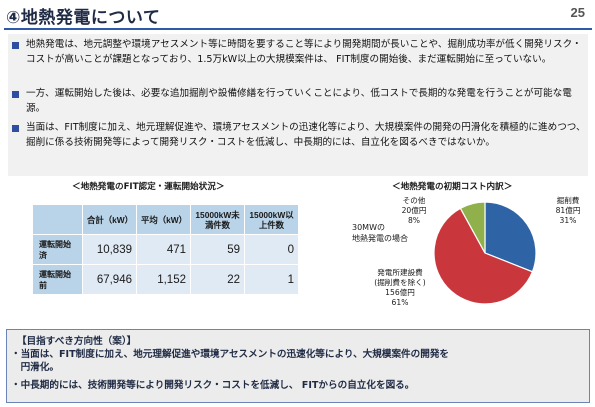 The height and width of the screenshot is (407, 595). Describe the element at coordinates (271, 279) in the screenshot. I see `table-cell: 1` at that location.